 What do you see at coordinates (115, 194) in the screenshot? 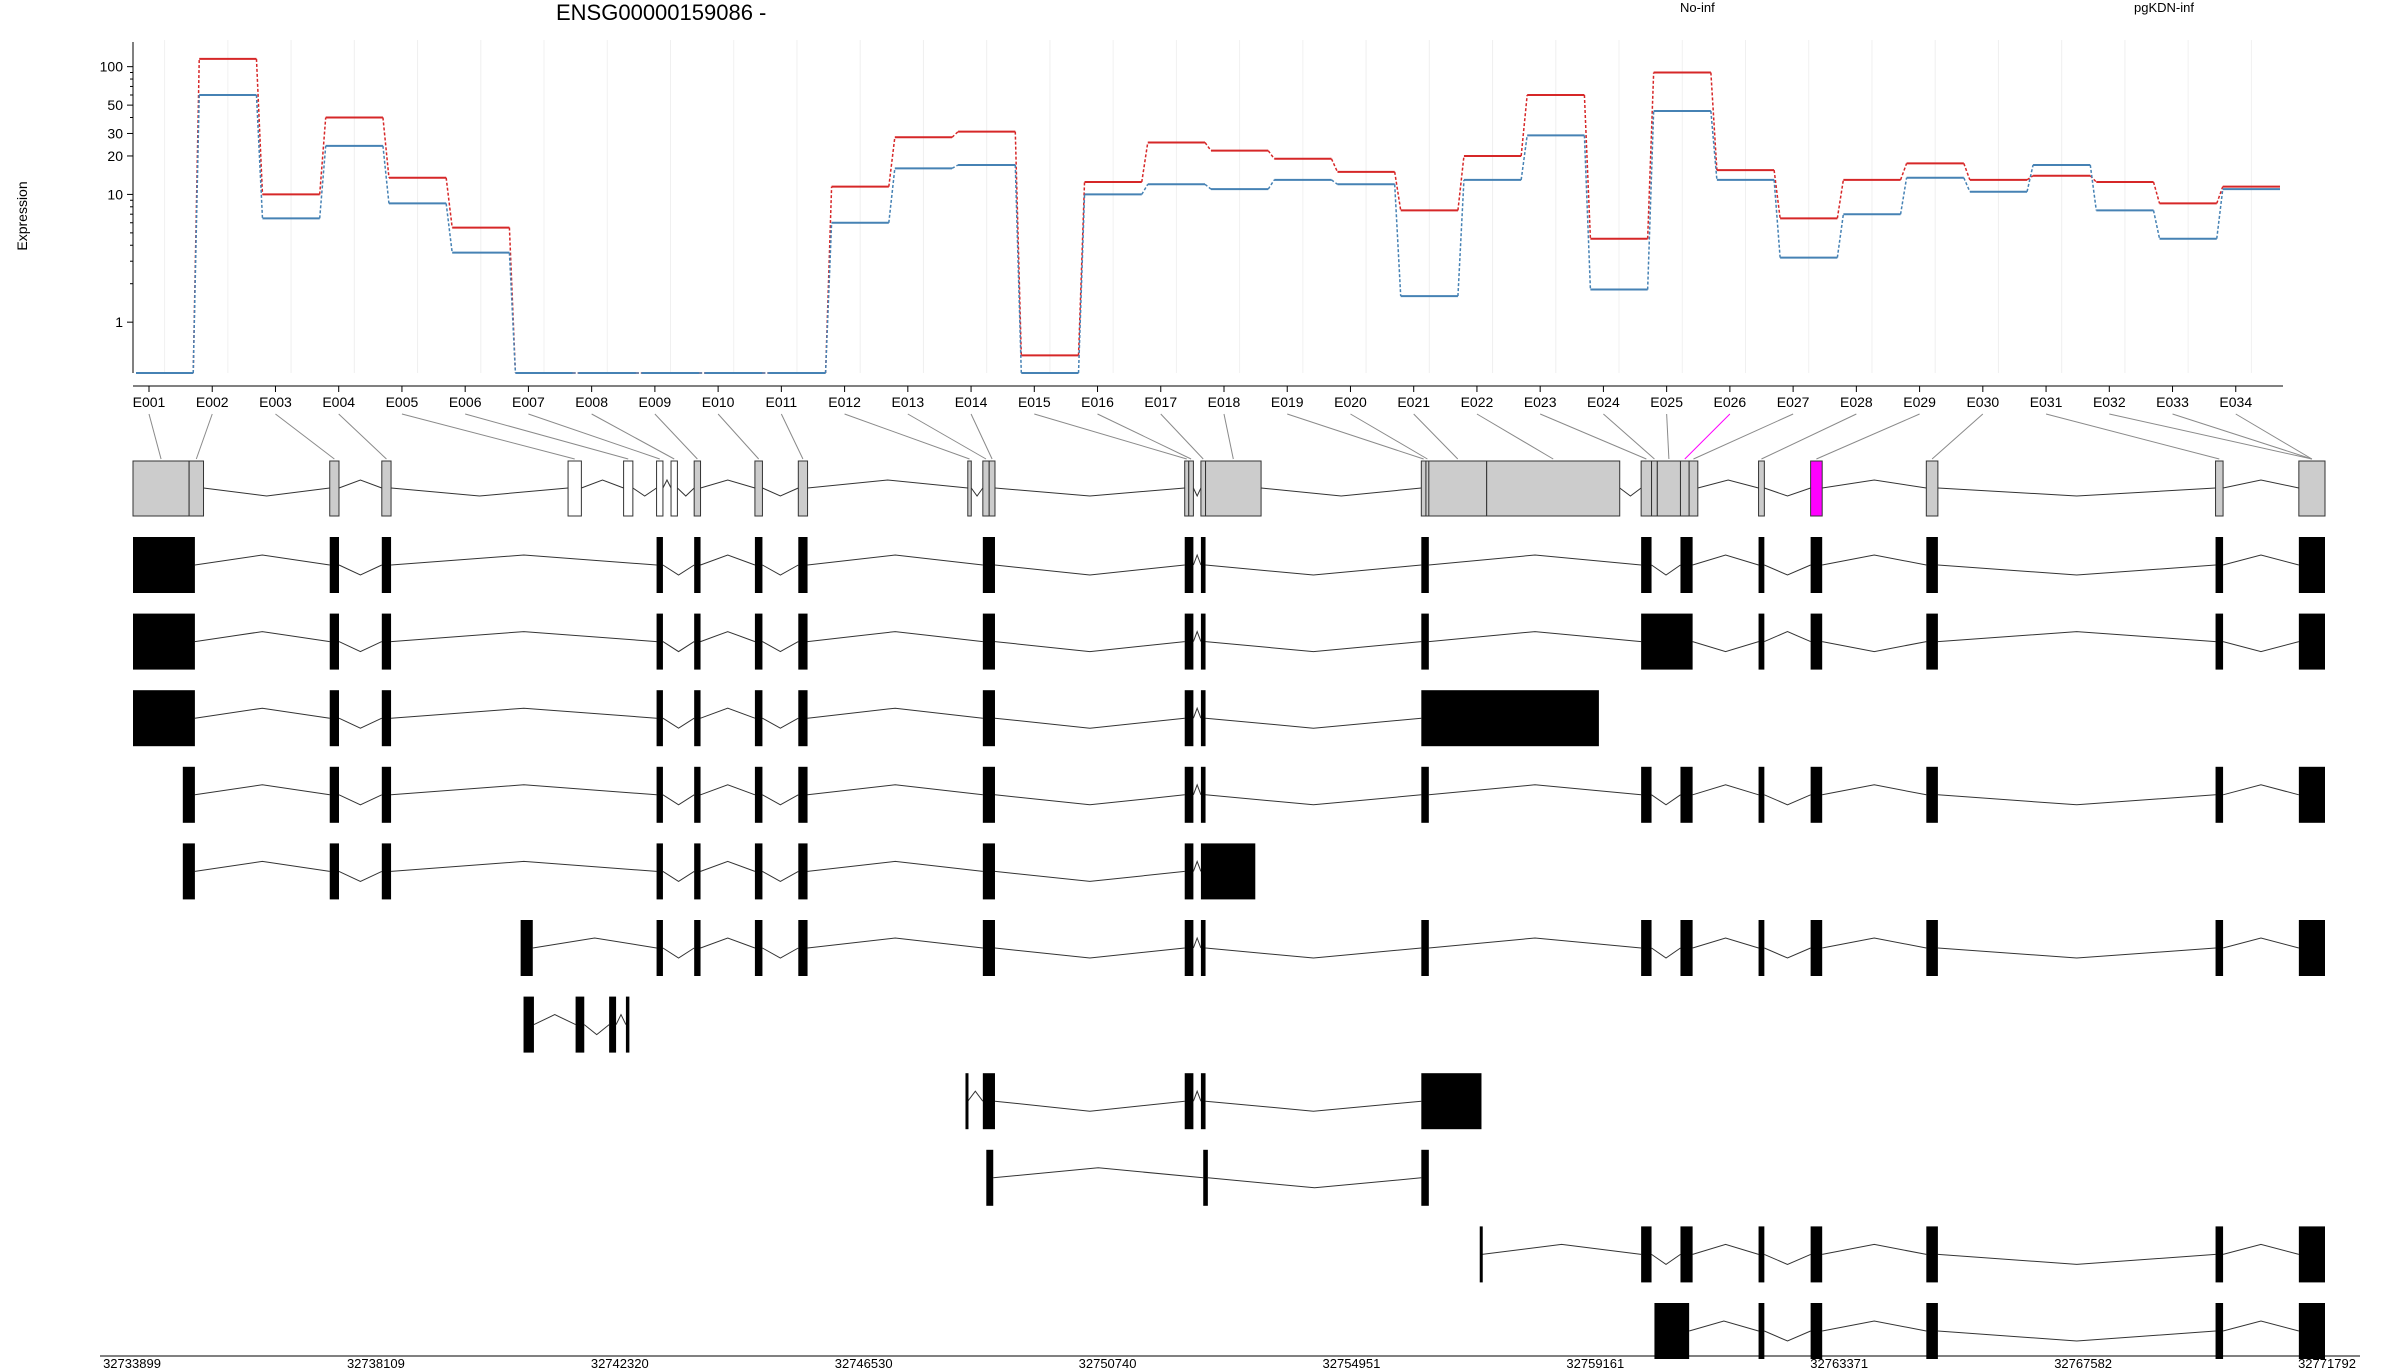
I see `y-tick-label-10: 10` at bounding box center [115, 194].